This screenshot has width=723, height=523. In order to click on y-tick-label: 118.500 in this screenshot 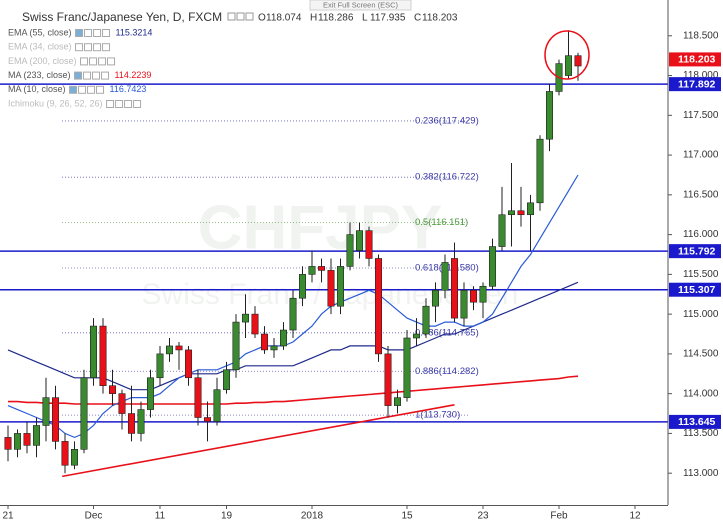, I will do `click(701, 35)`.